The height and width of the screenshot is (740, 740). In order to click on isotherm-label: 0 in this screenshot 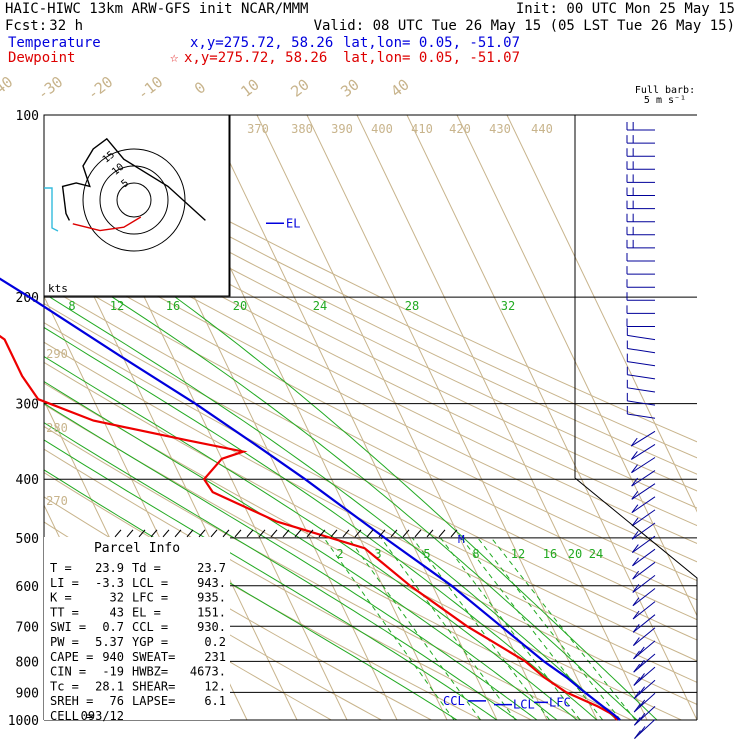, I will do `click(200, 88)`.